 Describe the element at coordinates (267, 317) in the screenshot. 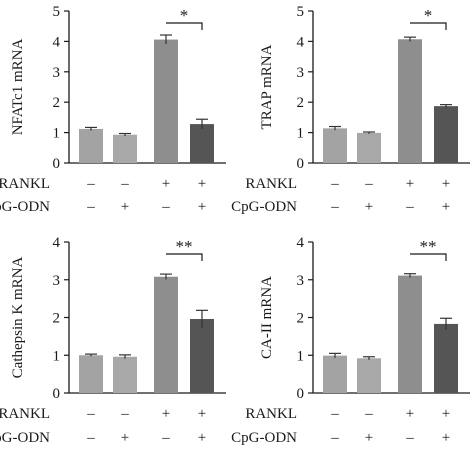

I see `y-axis-label: CA-II mRNA` at that location.